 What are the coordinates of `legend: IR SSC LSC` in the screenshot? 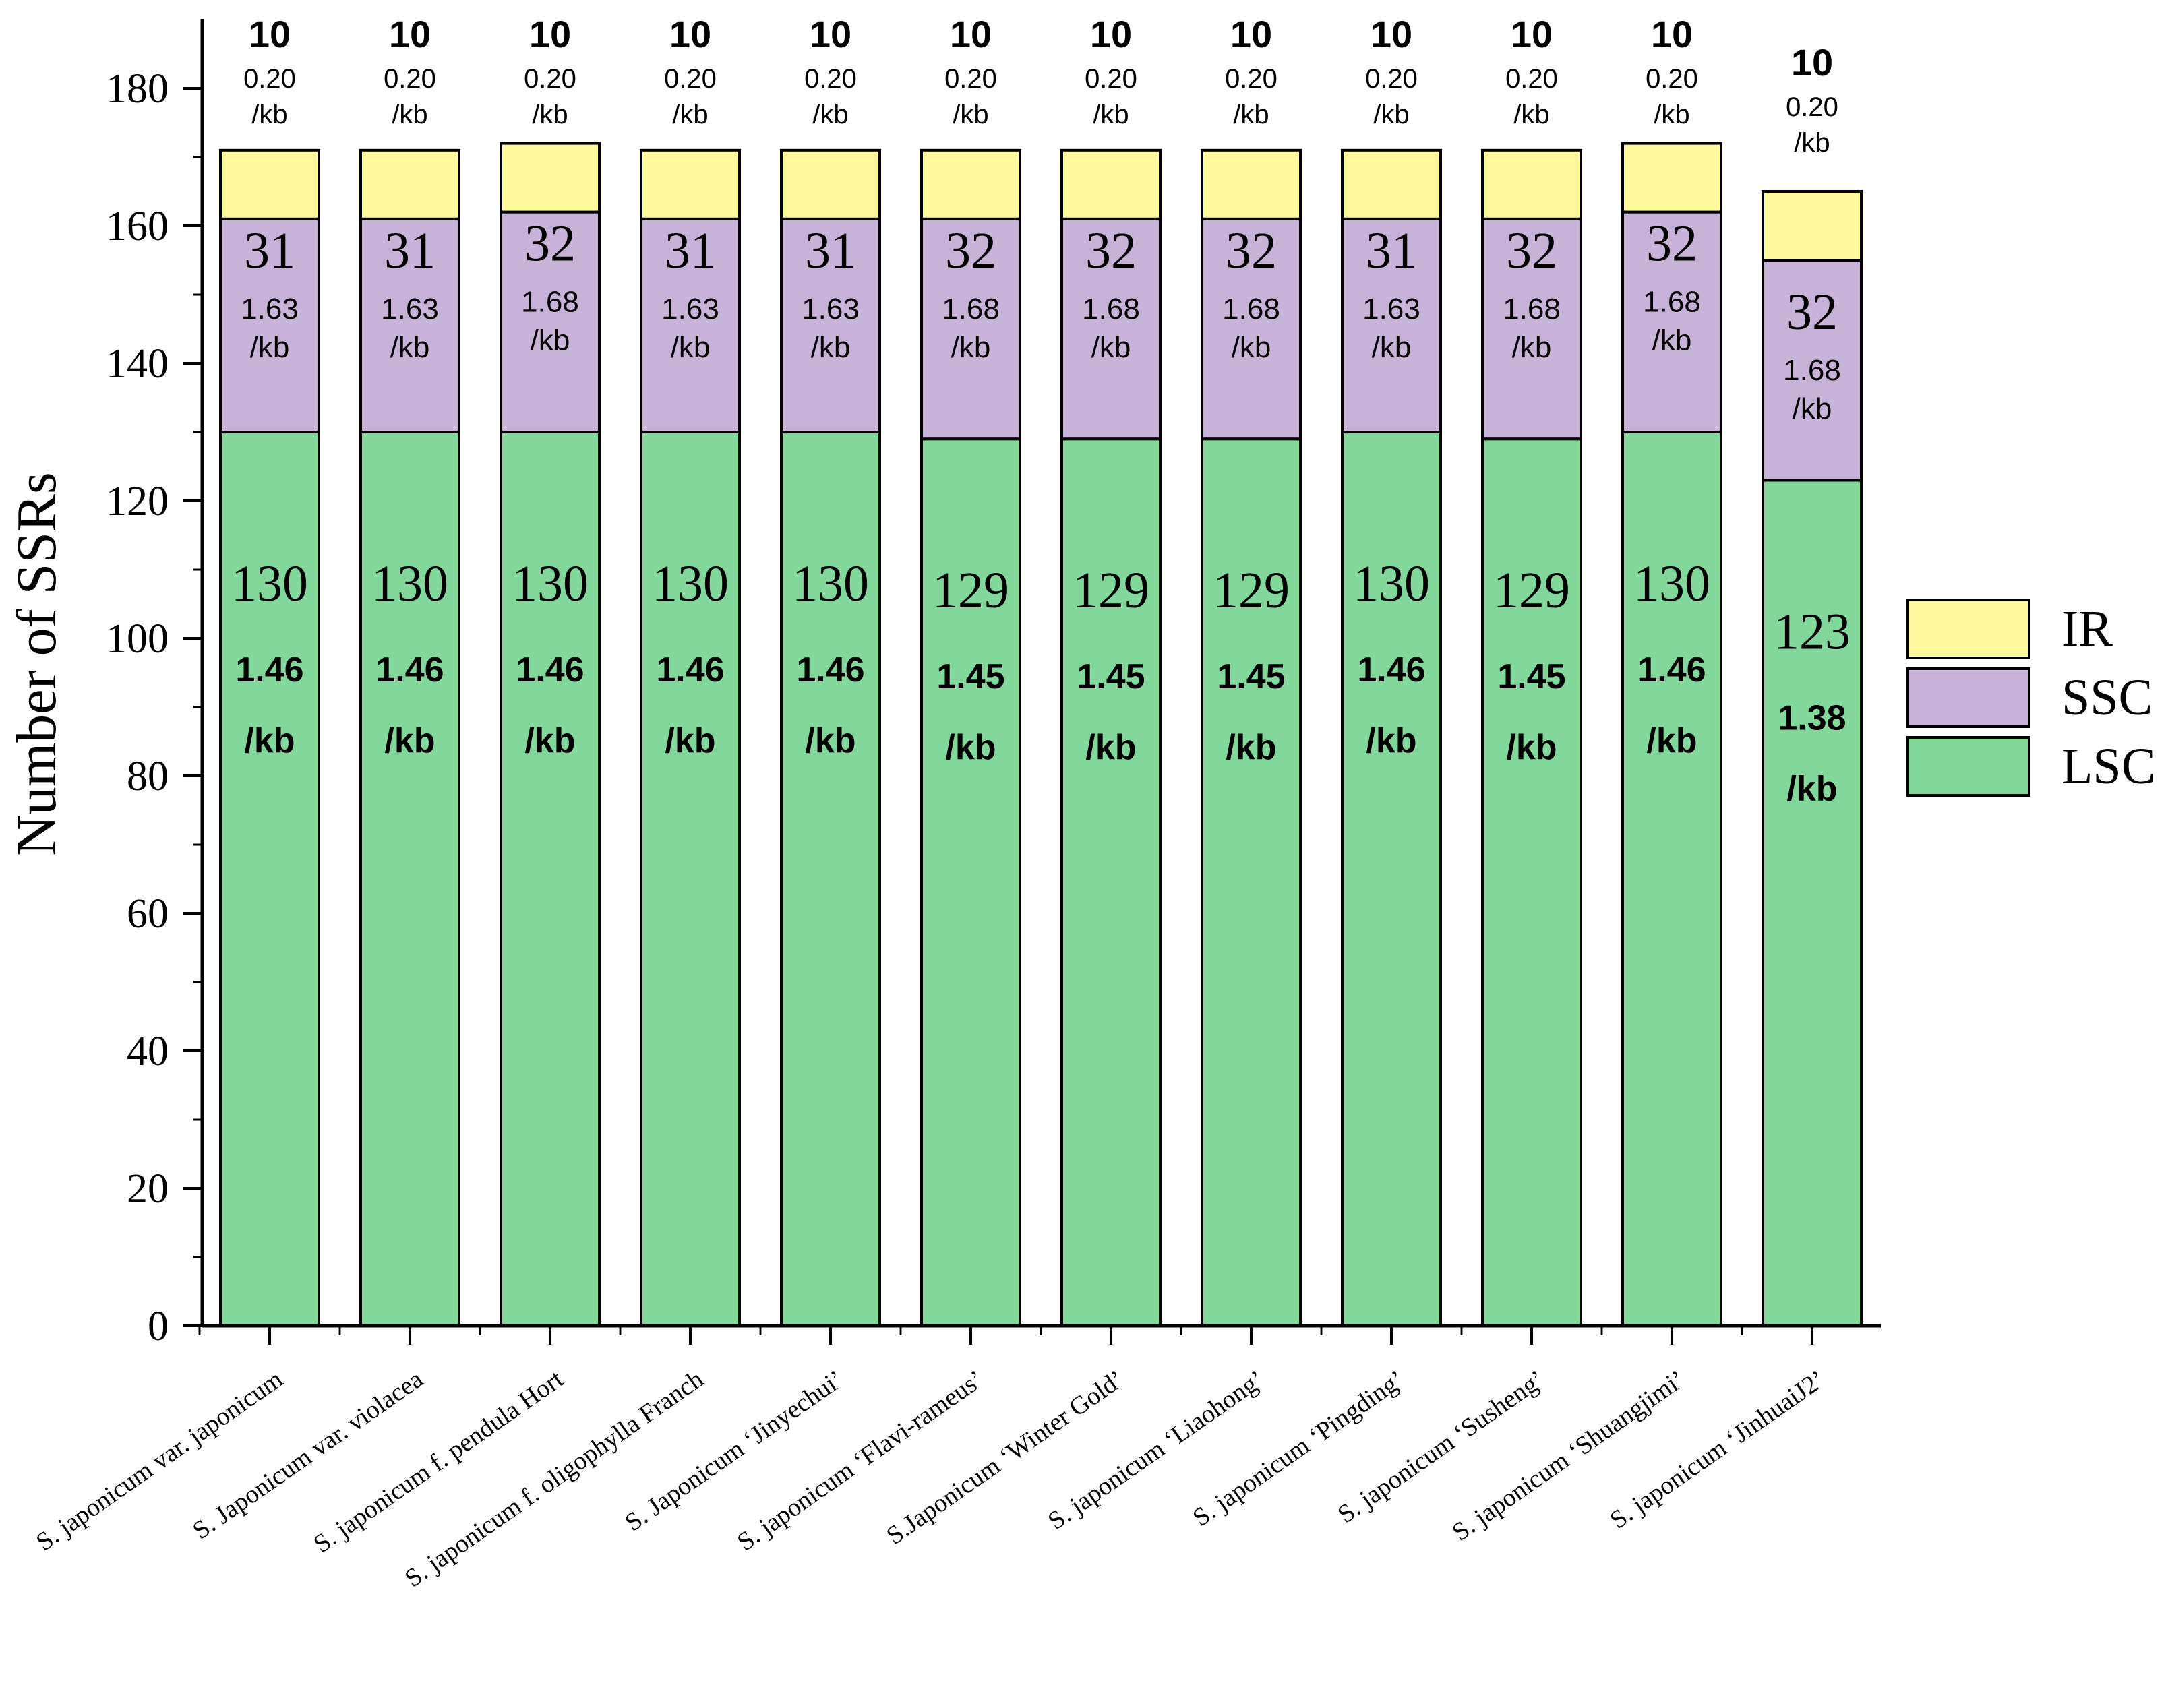 It's located at (2030, 698).